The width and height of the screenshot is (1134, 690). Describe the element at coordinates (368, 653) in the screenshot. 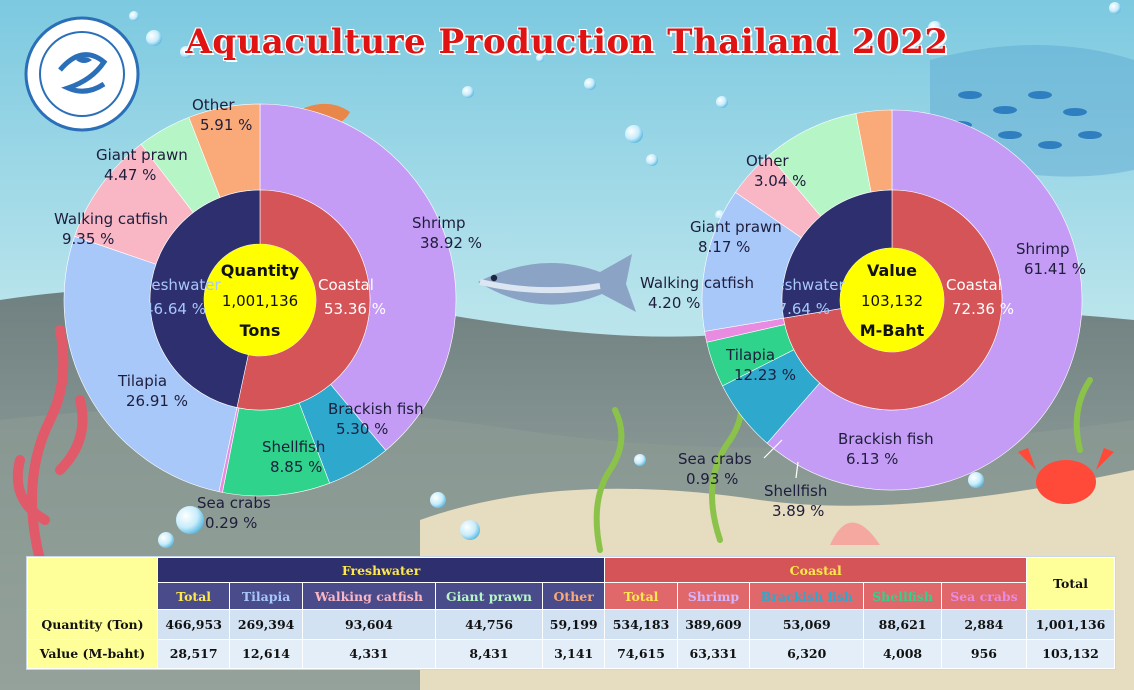

I see `table-cell: 4,331` at that location.